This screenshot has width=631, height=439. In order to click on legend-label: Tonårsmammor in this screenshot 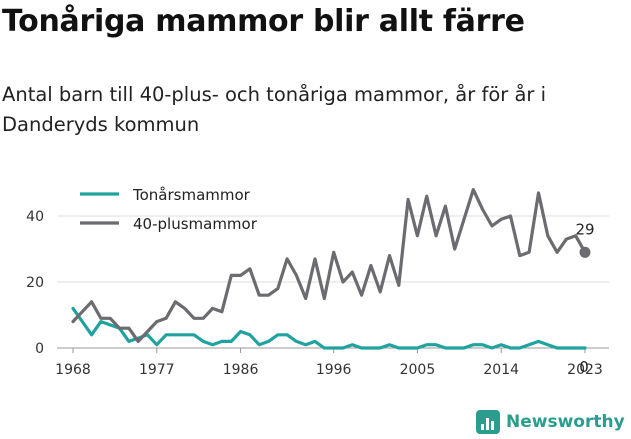, I will do `click(191, 195)`.